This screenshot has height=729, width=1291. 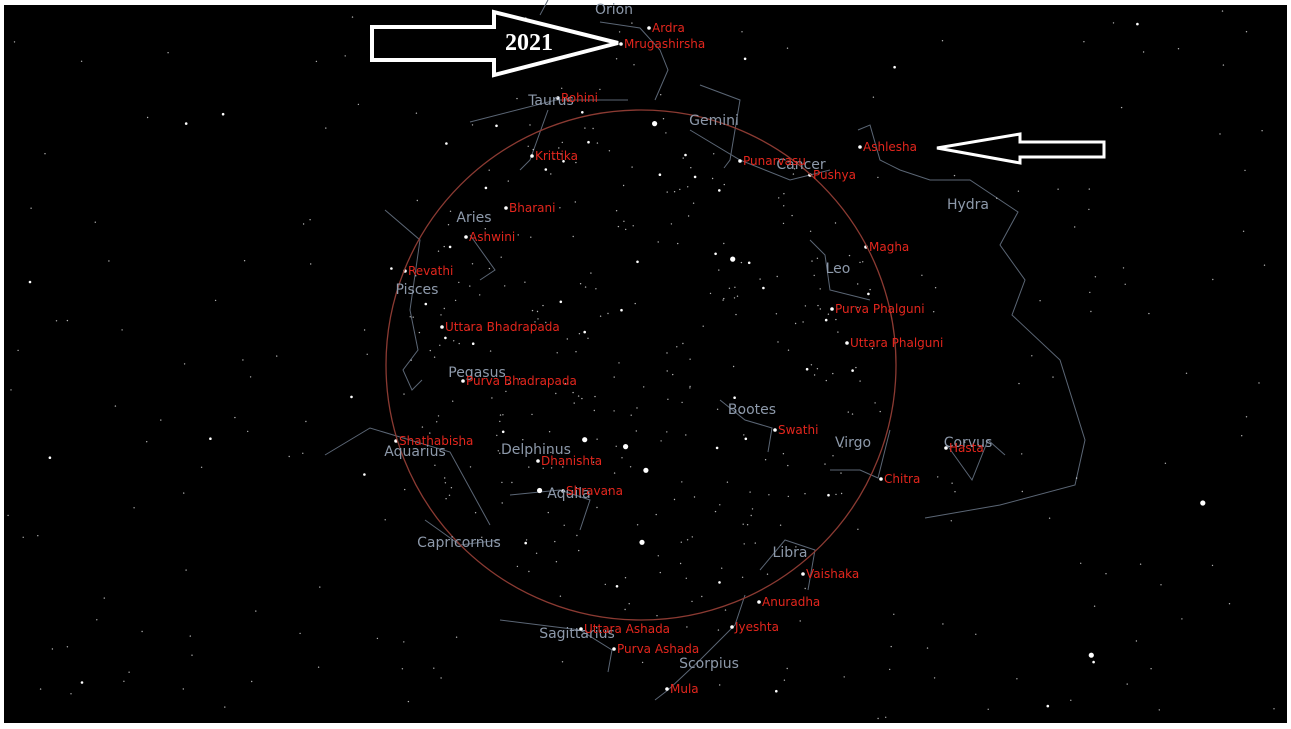 I want to click on constellation-label: Orion, so click(x=614, y=10).